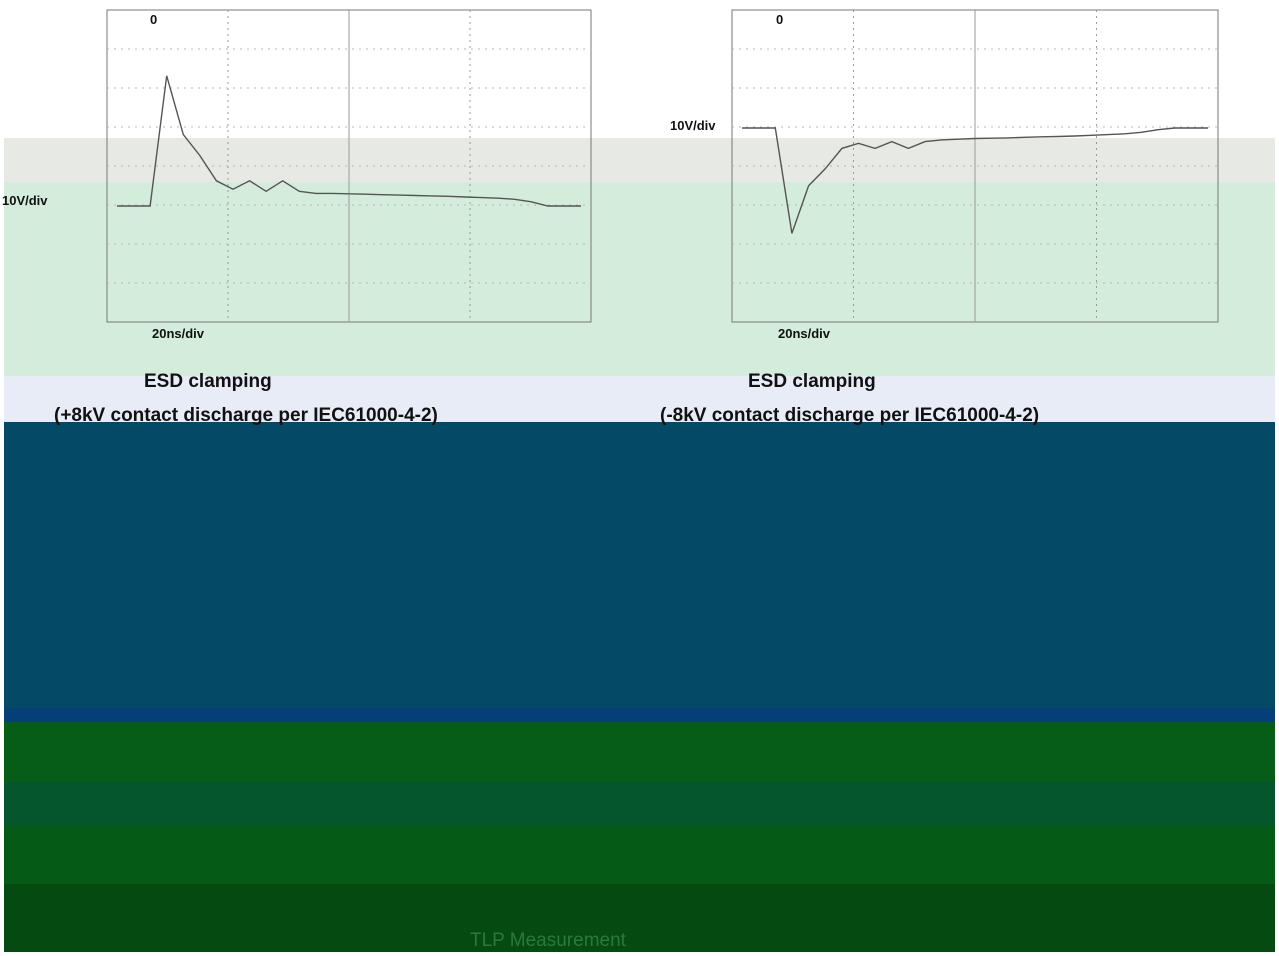 Image resolution: width=1279 pixels, height=956 pixels. What do you see at coordinates (975, 180) in the screenshot?
I see `right-trace-line` at bounding box center [975, 180].